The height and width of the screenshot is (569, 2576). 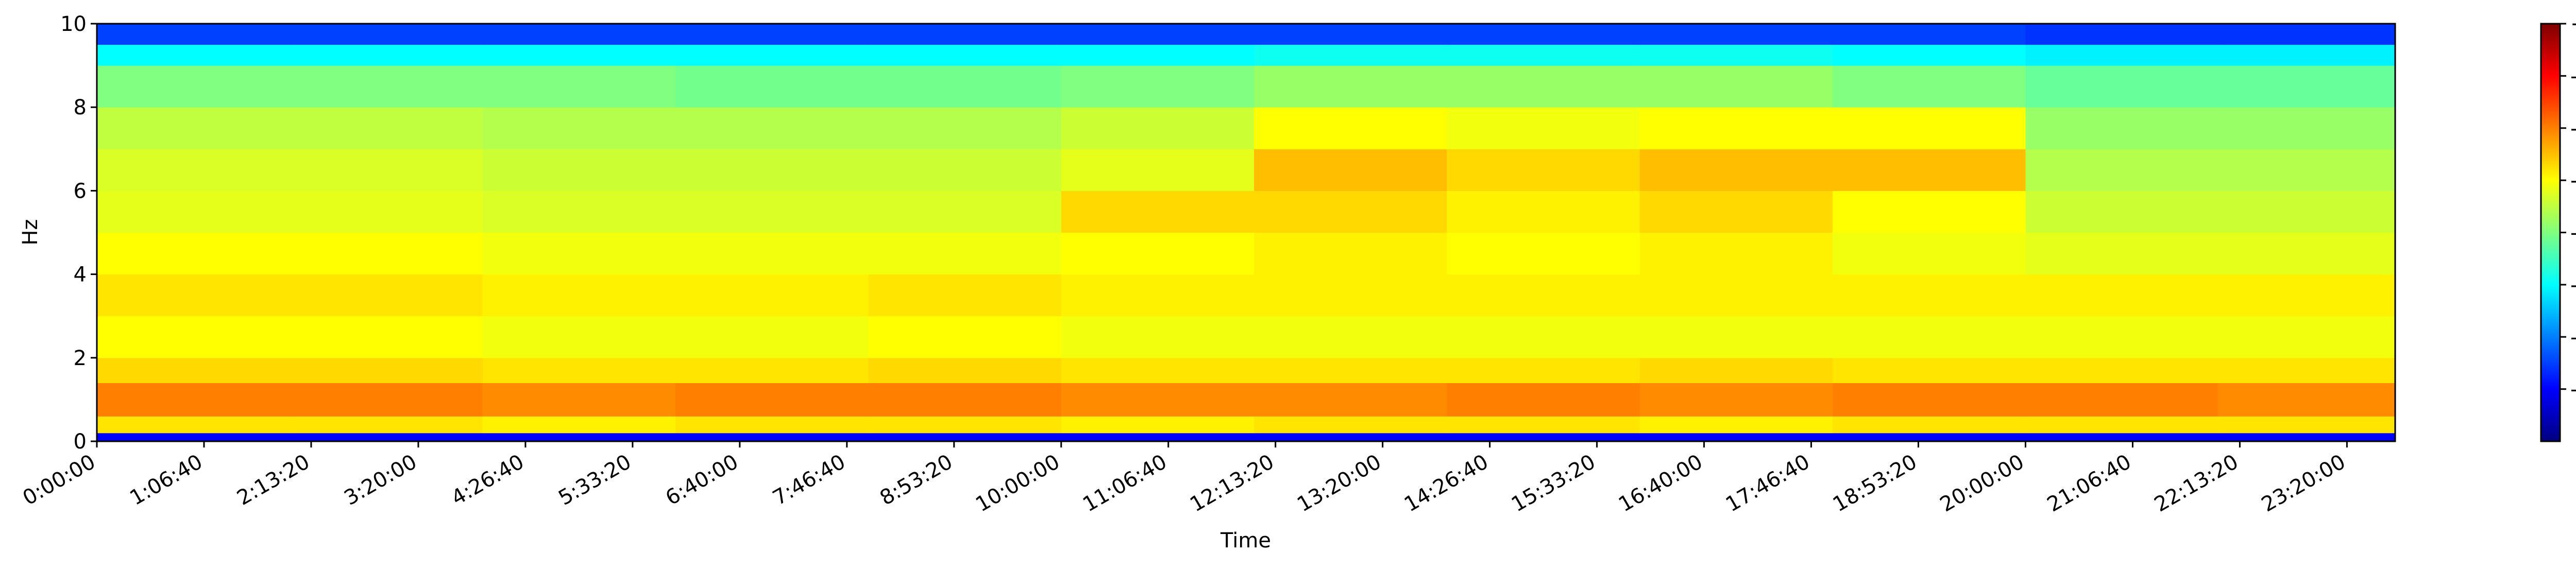 What do you see at coordinates (1018, 483) in the screenshot?
I see `x-tick-label: 10:00:00` at bounding box center [1018, 483].